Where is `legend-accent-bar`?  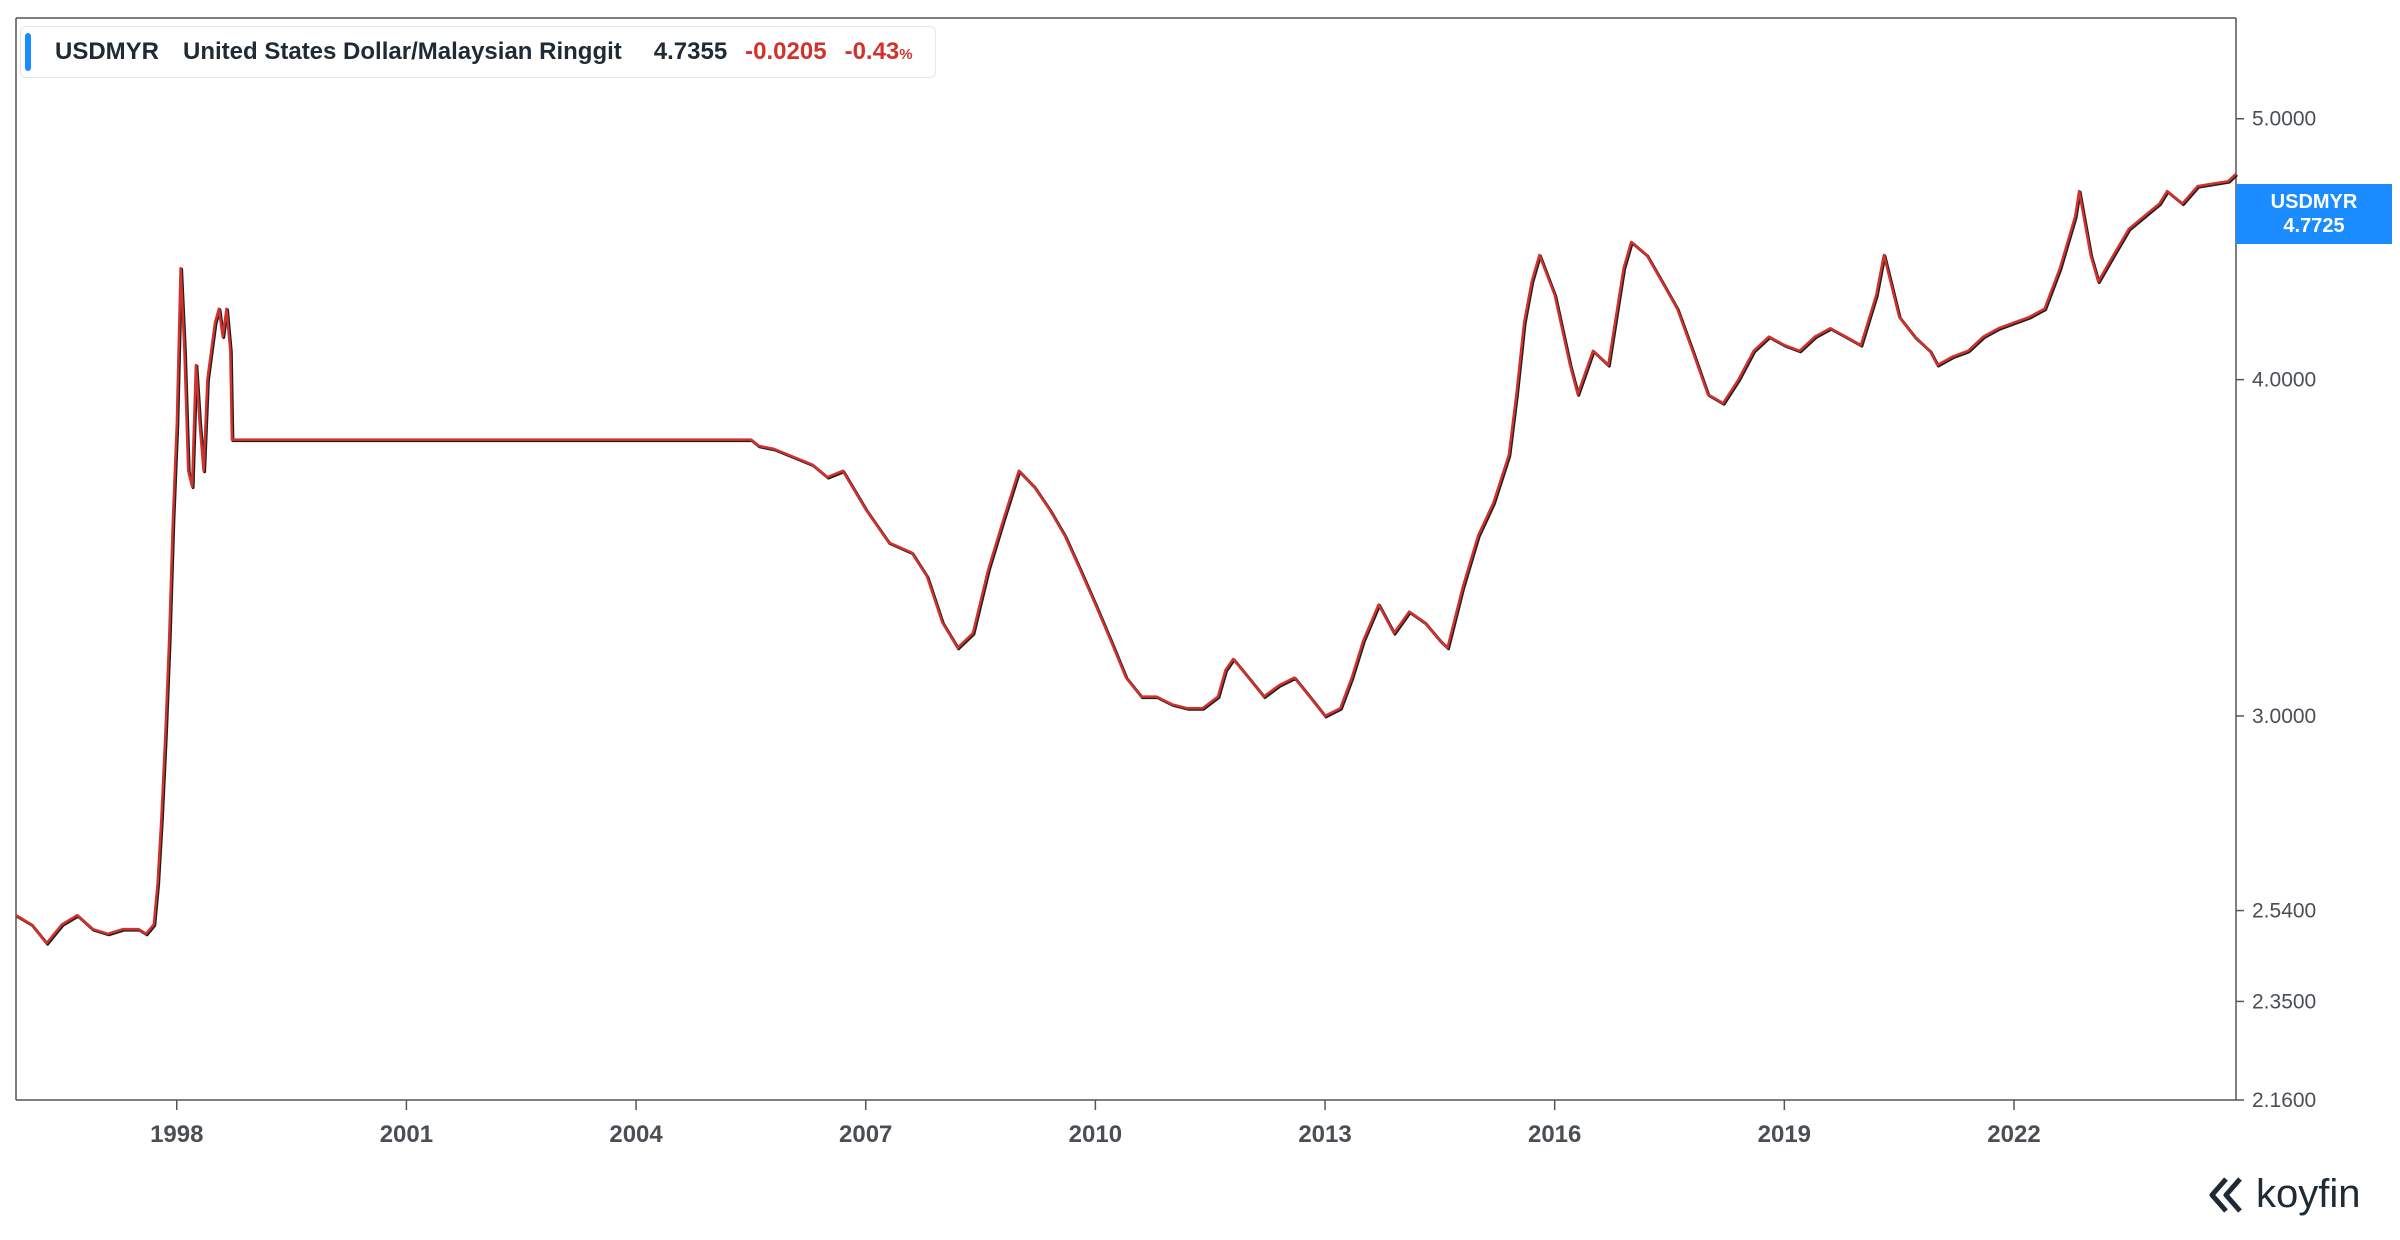 legend-accent-bar is located at coordinates (28, 52).